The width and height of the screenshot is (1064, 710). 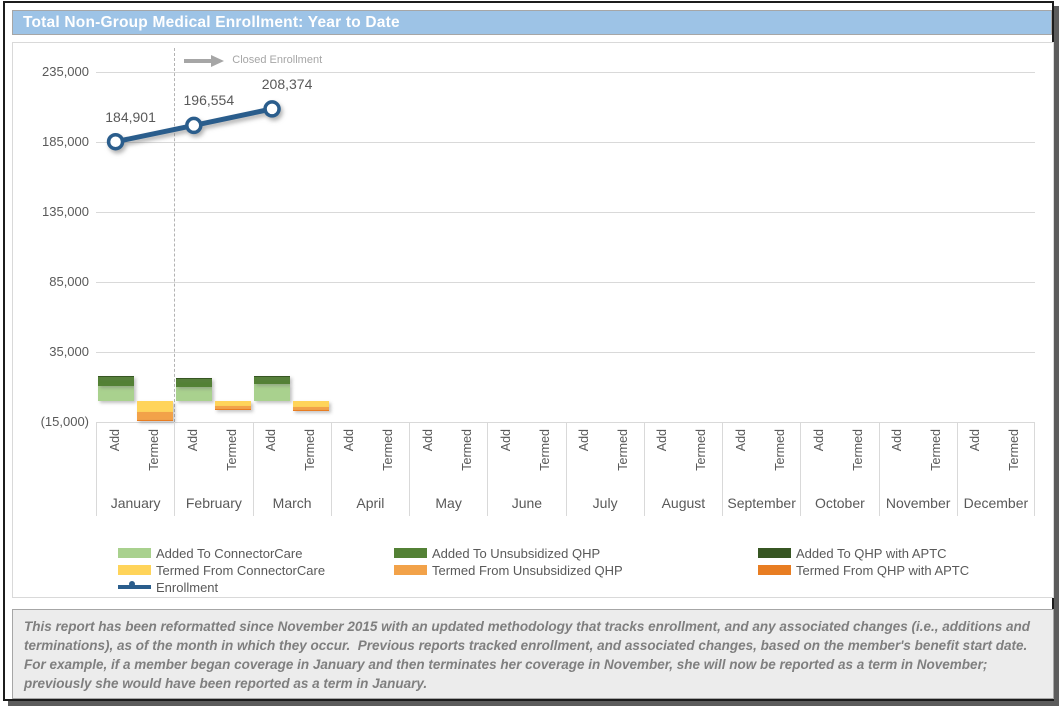 What do you see at coordinates (871, 553) in the screenshot?
I see `legend-label: Added To QHP with APTC` at bounding box center [871, 553].